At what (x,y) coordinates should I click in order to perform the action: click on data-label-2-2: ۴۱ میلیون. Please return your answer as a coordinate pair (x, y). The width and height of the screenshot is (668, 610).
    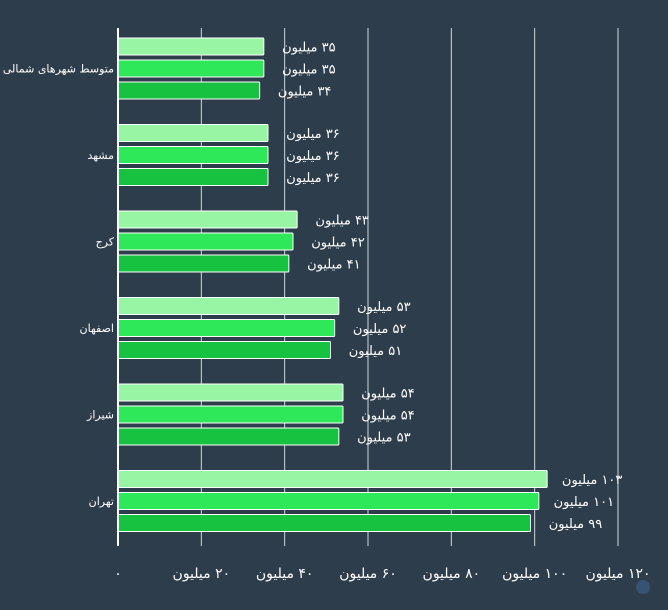
    Looking at the image, I should click on (333, 265).